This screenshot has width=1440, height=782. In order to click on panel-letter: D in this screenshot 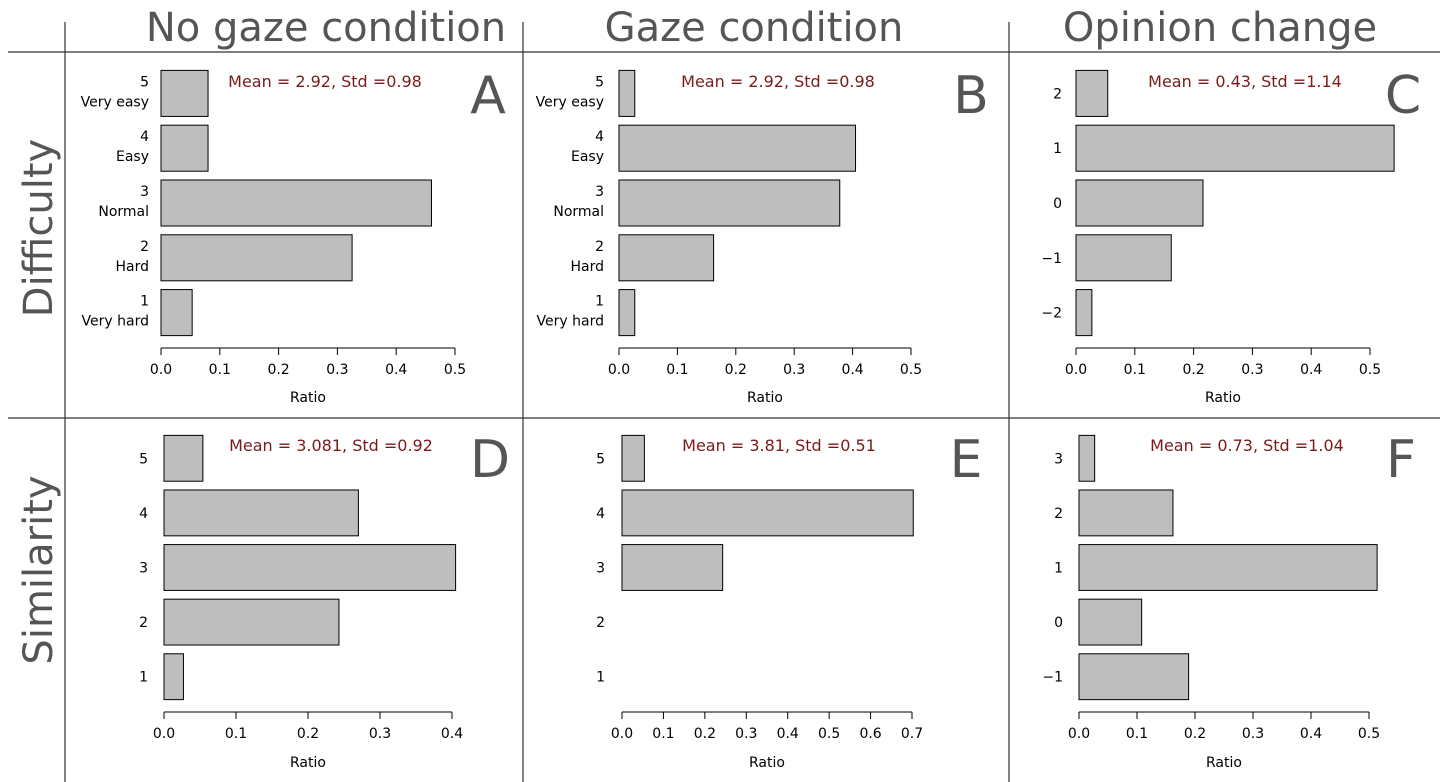, I will do `click(490, 460)`.